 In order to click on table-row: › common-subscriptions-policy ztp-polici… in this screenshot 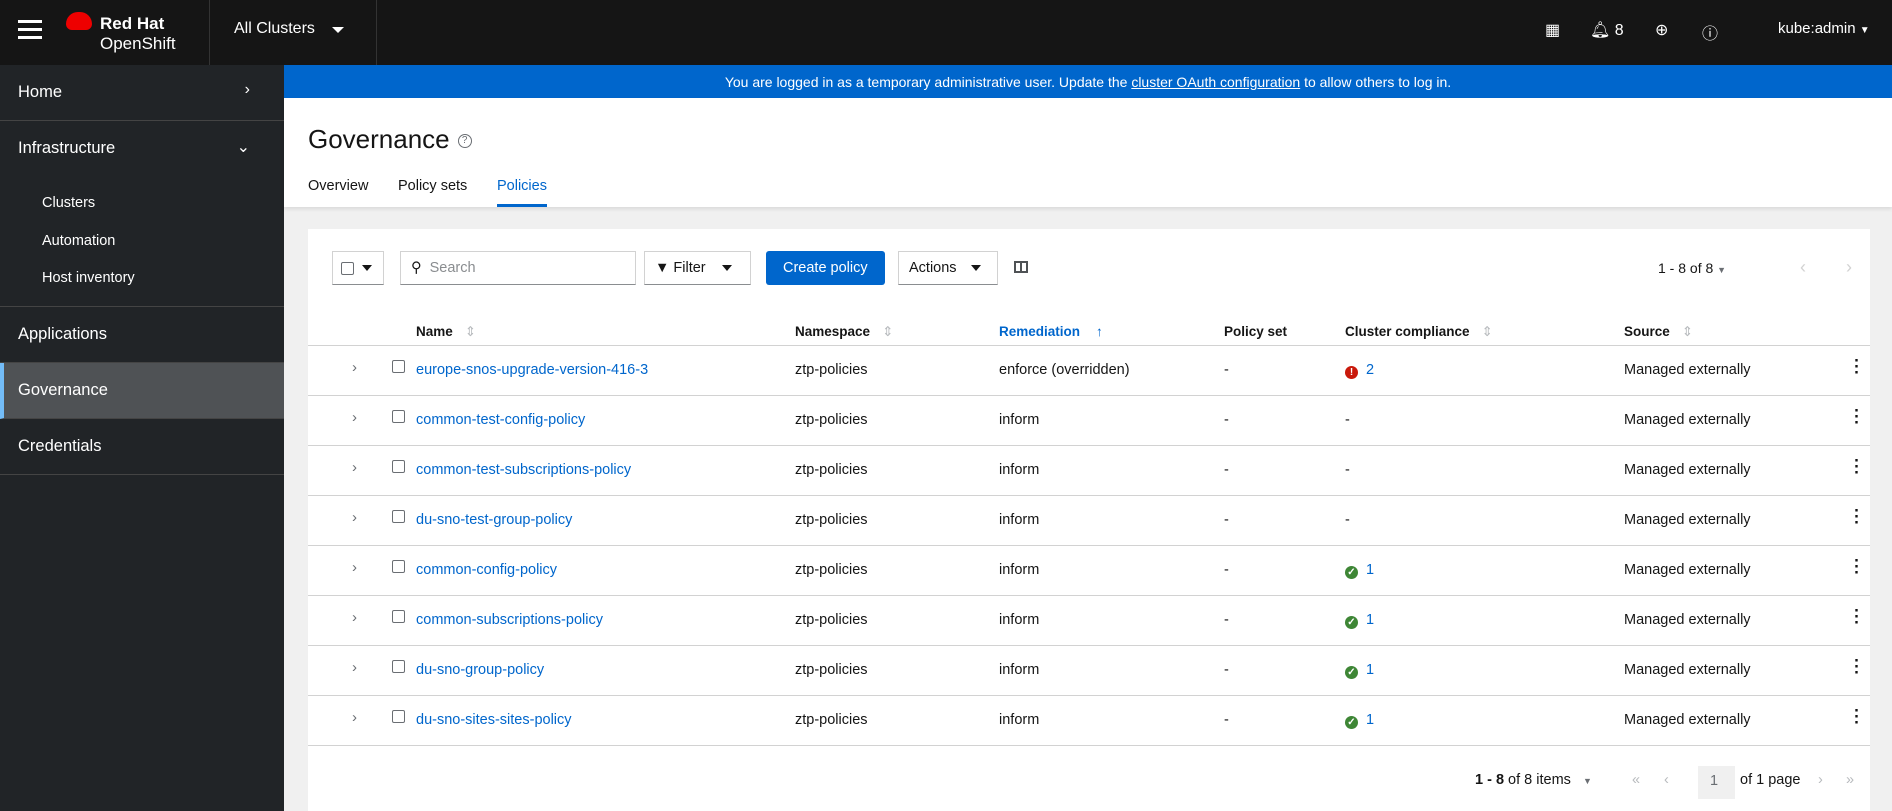, I will do `click(1089, 621)`.